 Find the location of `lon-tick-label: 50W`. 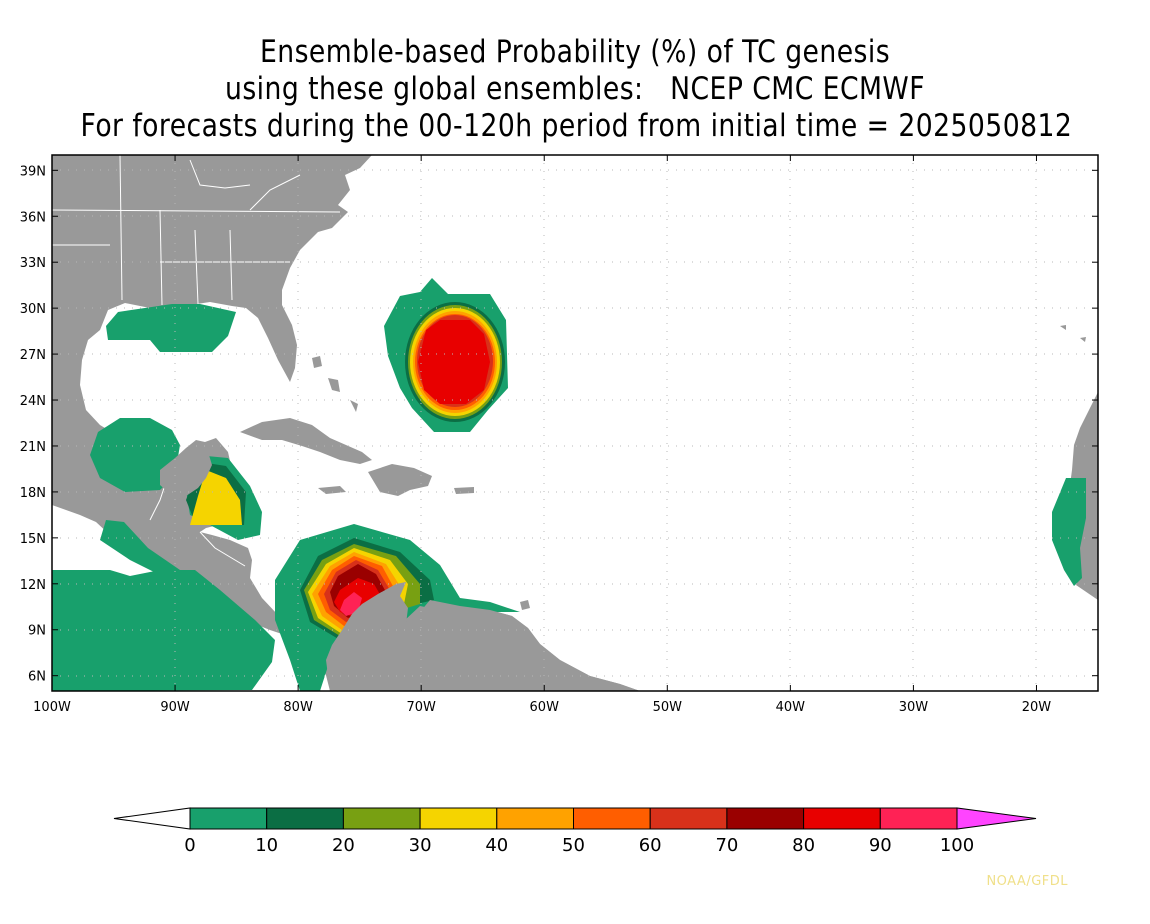

lon-tick-label: 50W is located at coordinates (668, 707).